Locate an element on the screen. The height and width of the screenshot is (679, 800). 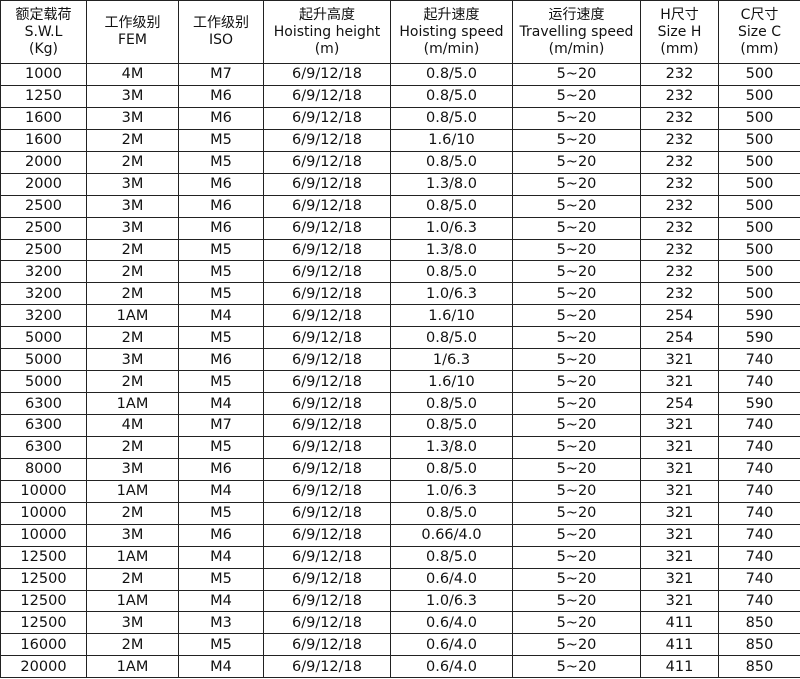
header-cell: 工作级别 FEM is located at coordinates (132, 32).